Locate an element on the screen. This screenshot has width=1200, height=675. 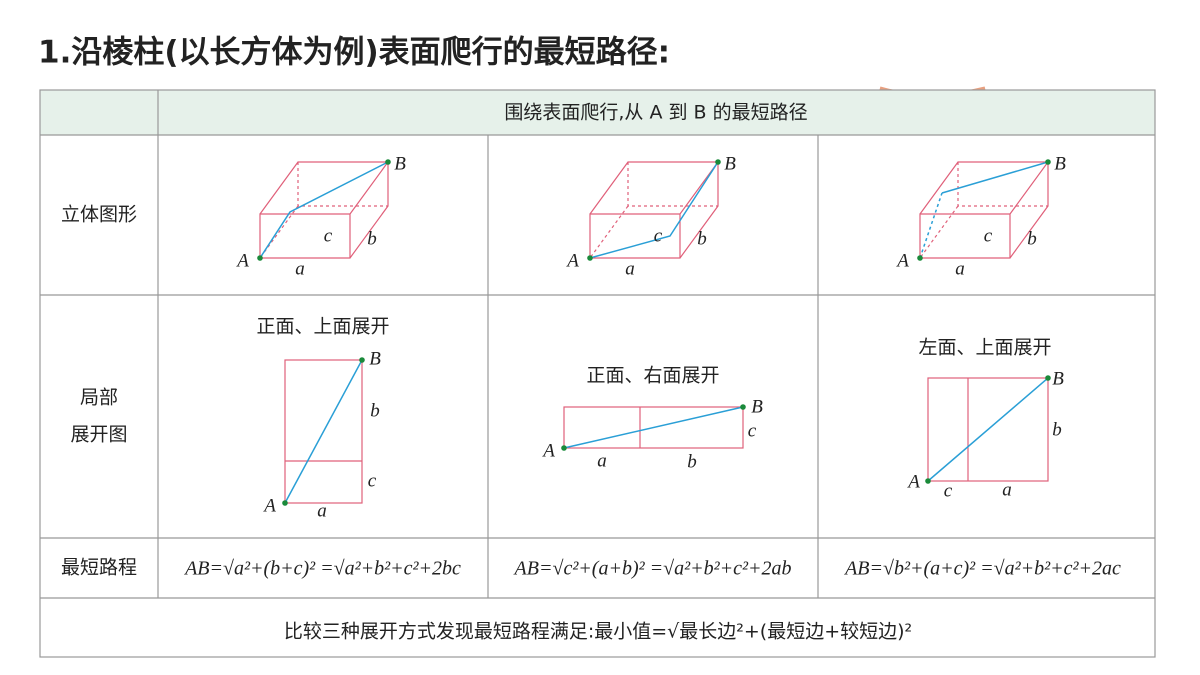
formula: AB=√c²+(a+b)² =√a²+b²+c²+2ab is located at coordinates (652, 569).